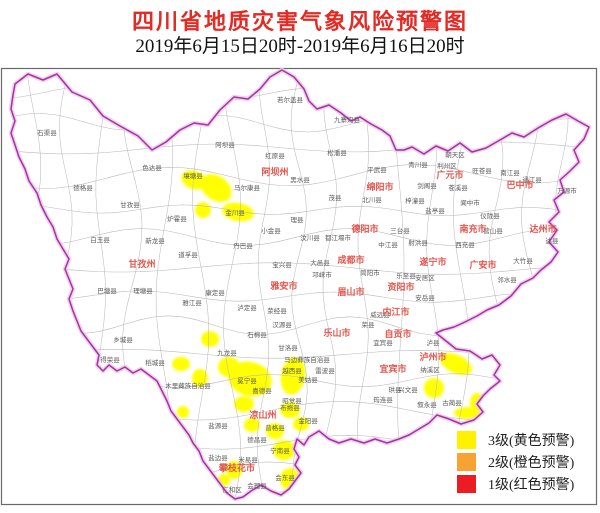 This screenshot has height=513, width=600. What do you see at coordinates (380, 314) in the screenshot?
I see `county-label: 威远县` at bounding box center [380, 314].